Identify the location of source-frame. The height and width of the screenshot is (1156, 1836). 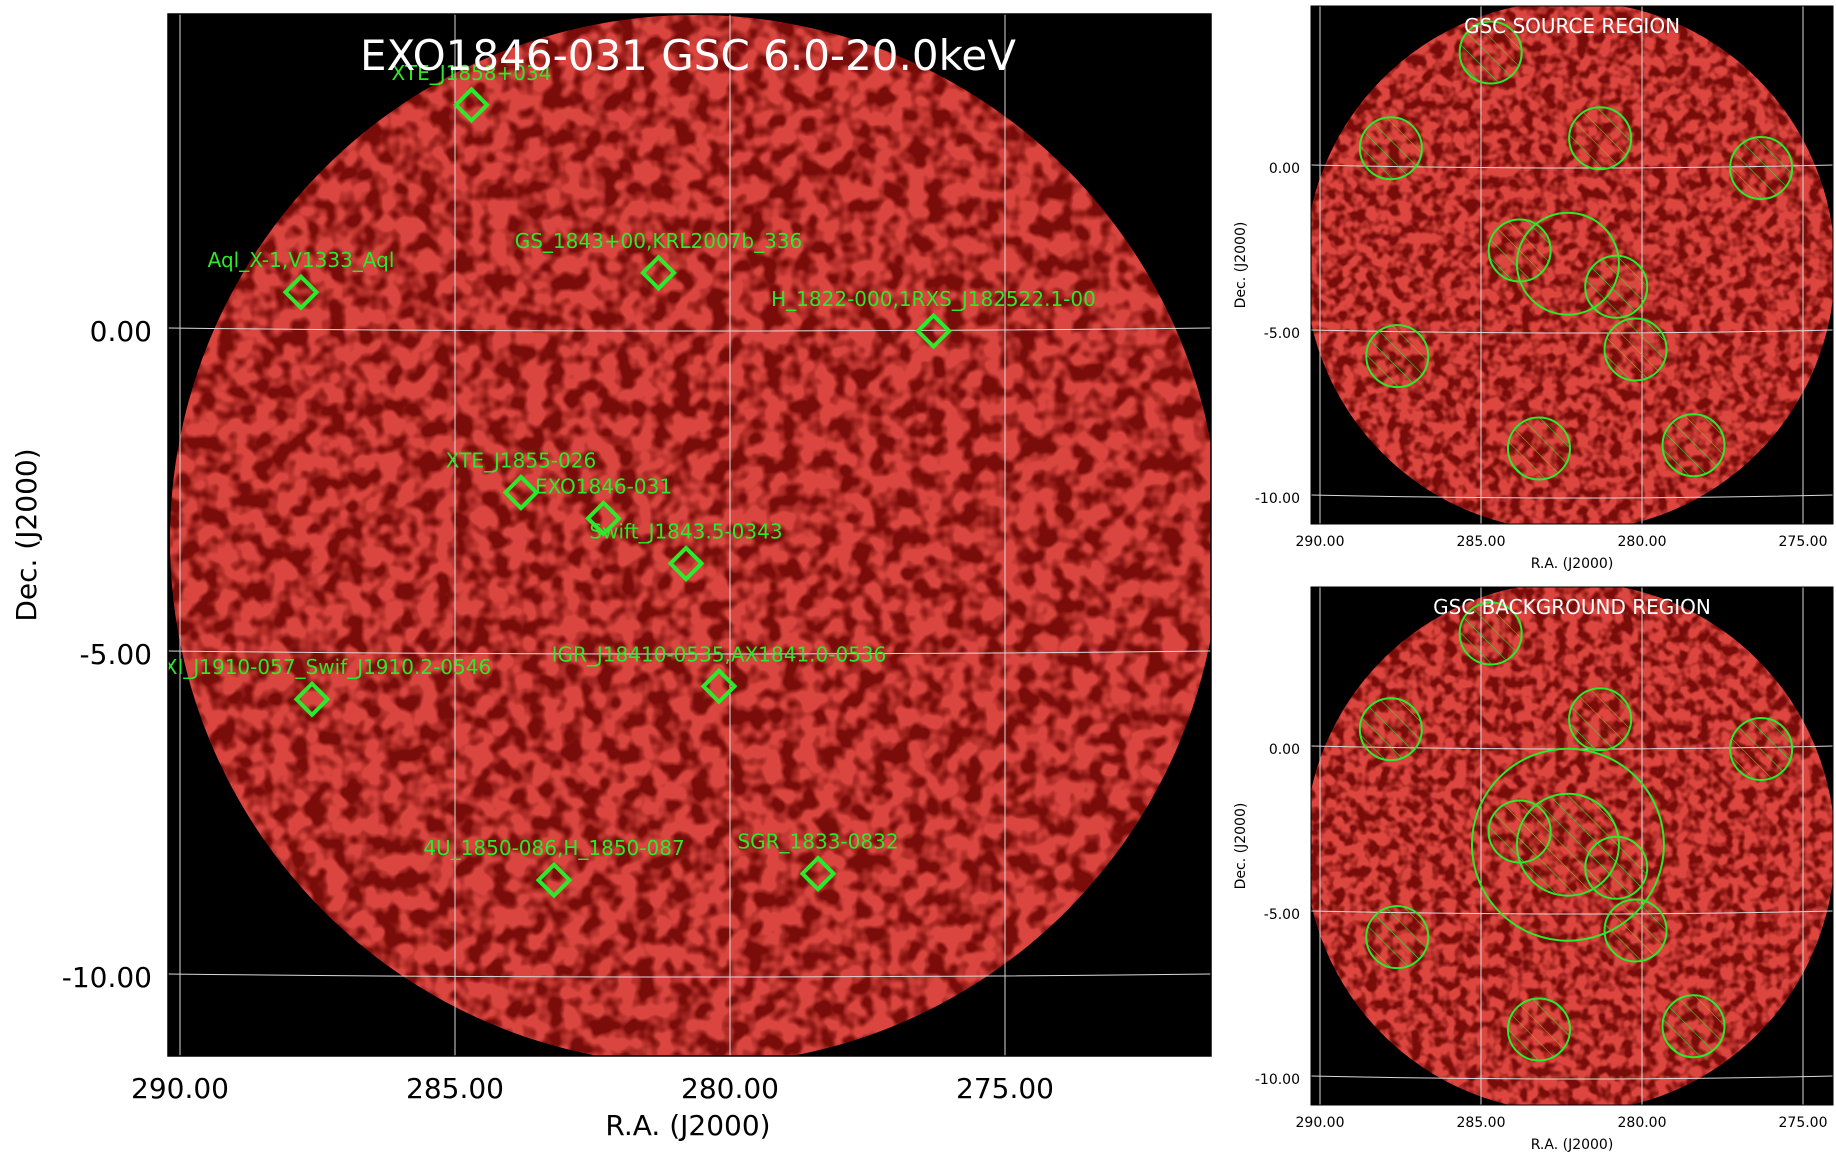
(1572, 265).